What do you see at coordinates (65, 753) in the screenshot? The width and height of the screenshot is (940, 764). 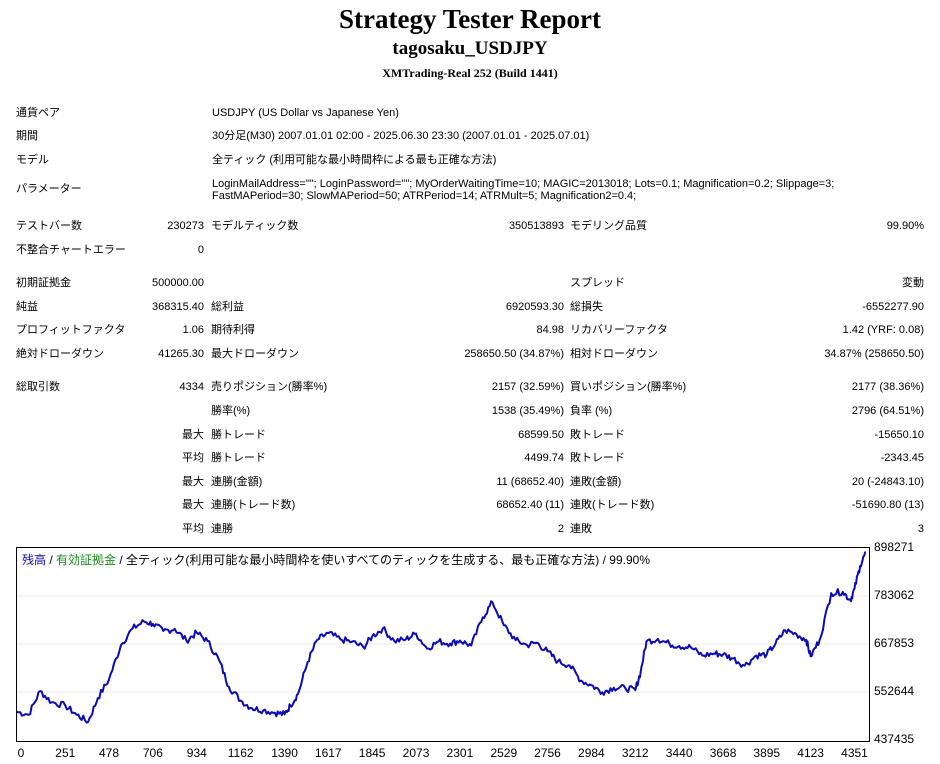 I see `x-tick-label: 251` at bounding box center [65, 753].